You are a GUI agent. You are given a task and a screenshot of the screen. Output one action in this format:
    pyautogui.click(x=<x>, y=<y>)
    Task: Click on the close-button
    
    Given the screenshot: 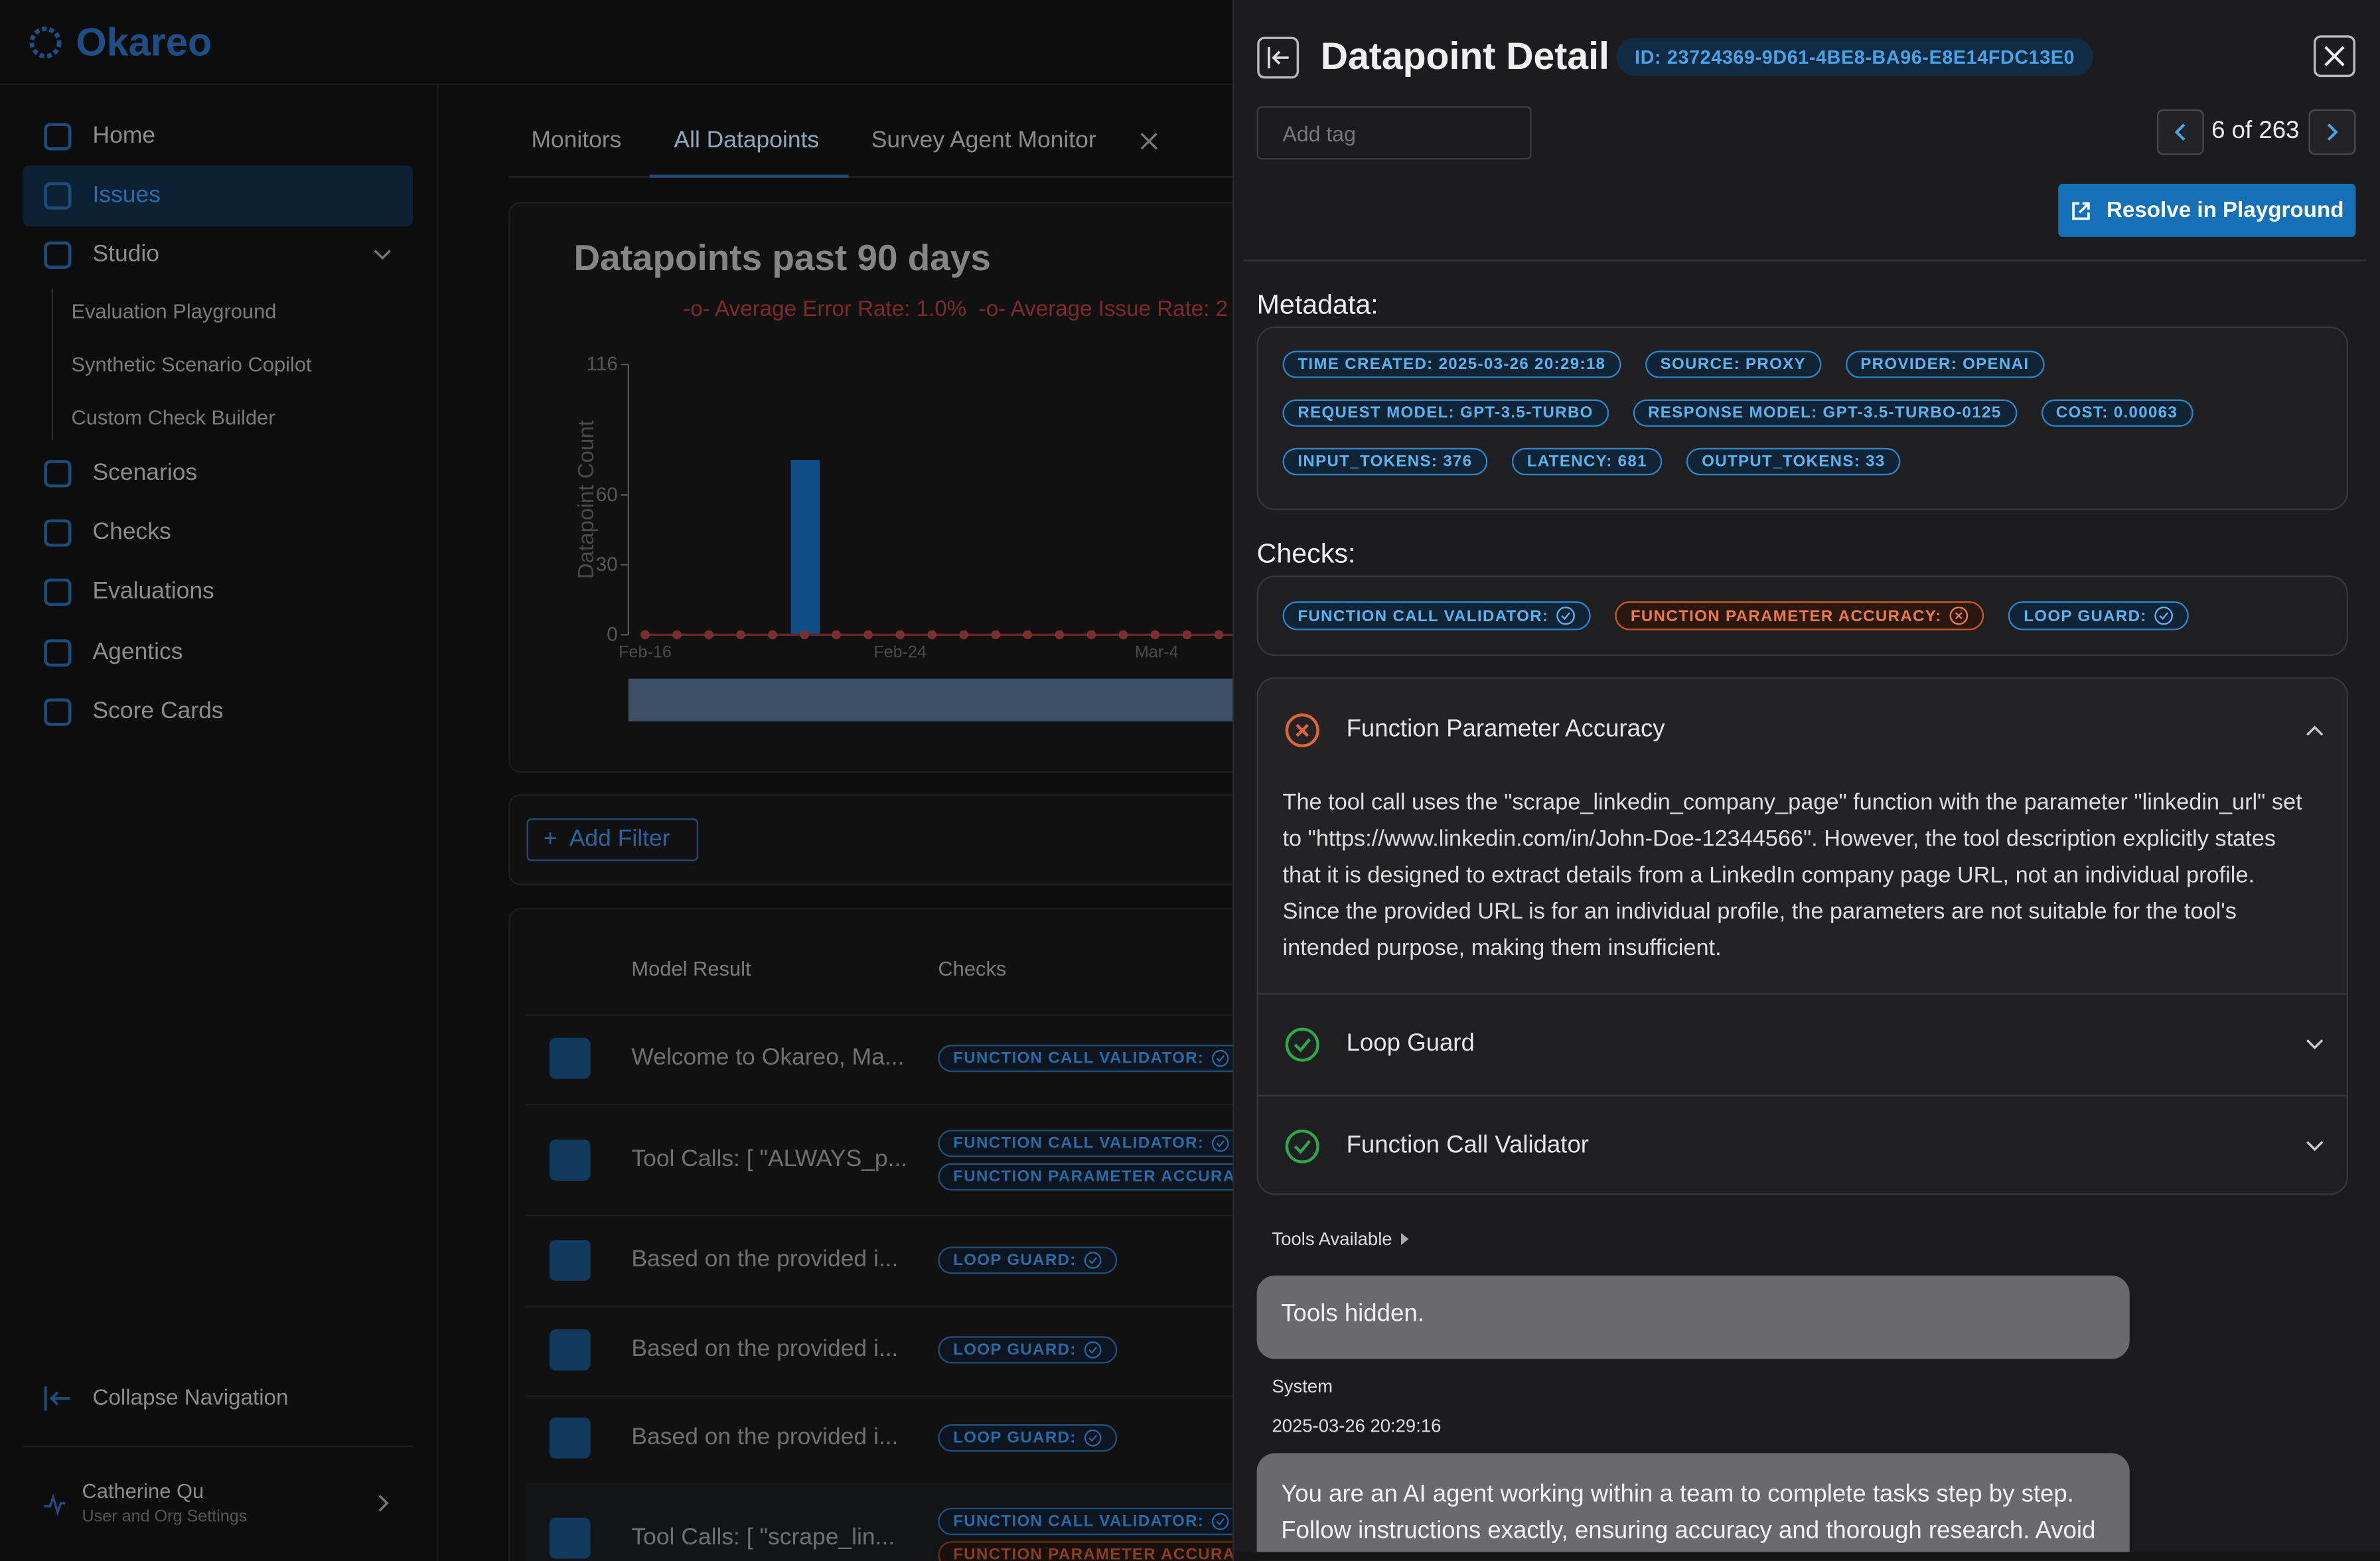 What is the action you would take?
    pyautogui.click(x=2334, y=56)
    